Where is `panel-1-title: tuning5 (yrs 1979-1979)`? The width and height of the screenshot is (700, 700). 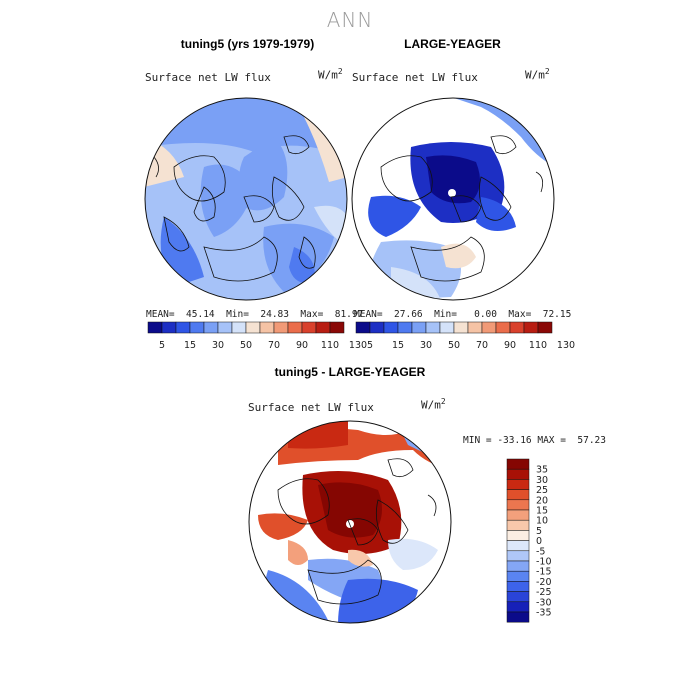
panel-1-title: tuning5 (yrs 1979-1979) is located at coordinates (247, 44).